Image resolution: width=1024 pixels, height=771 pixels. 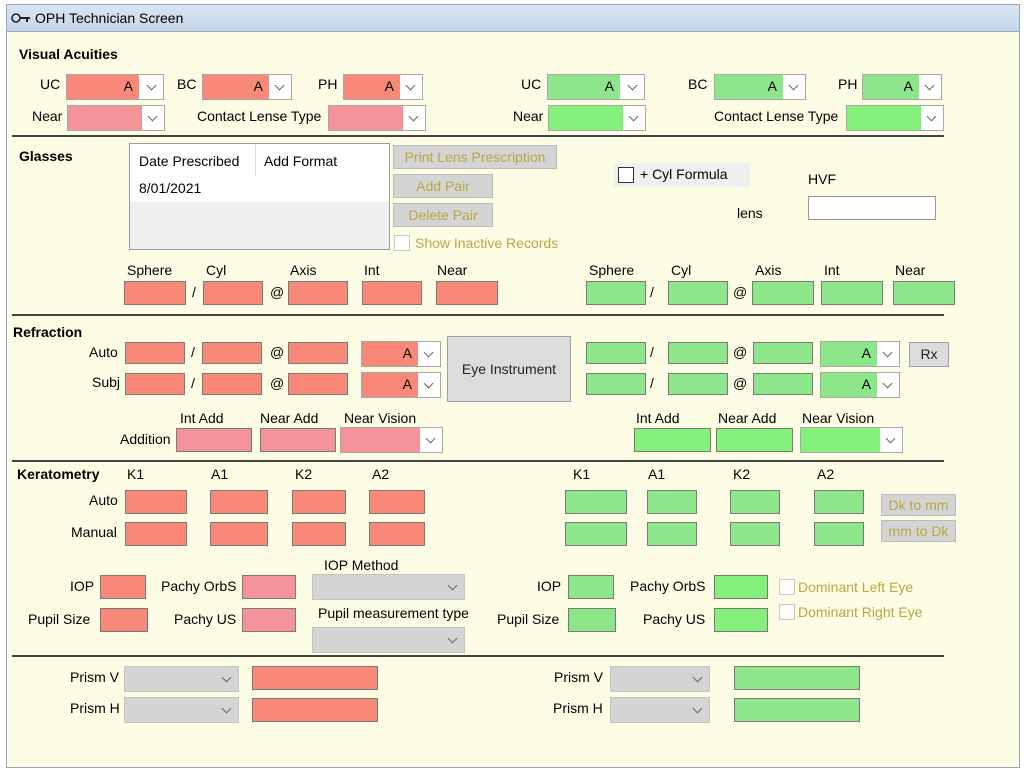 I want to click on near-field-right, so click(x=467, y=293).